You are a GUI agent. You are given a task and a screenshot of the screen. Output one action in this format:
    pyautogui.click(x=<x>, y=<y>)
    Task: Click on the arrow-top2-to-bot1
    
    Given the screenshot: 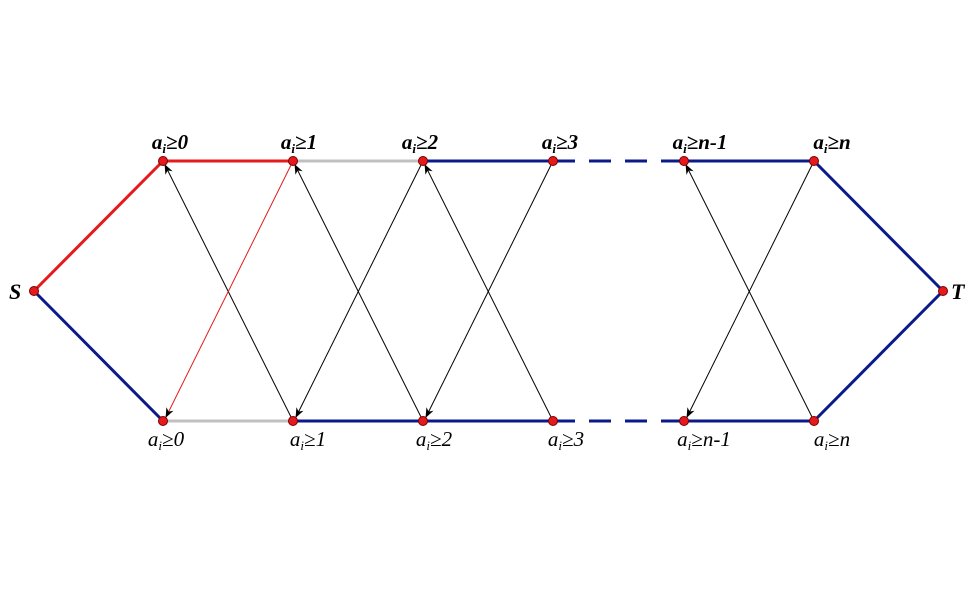 What is the action you would take?
    pyautogui.click(x=359, y=289)
    